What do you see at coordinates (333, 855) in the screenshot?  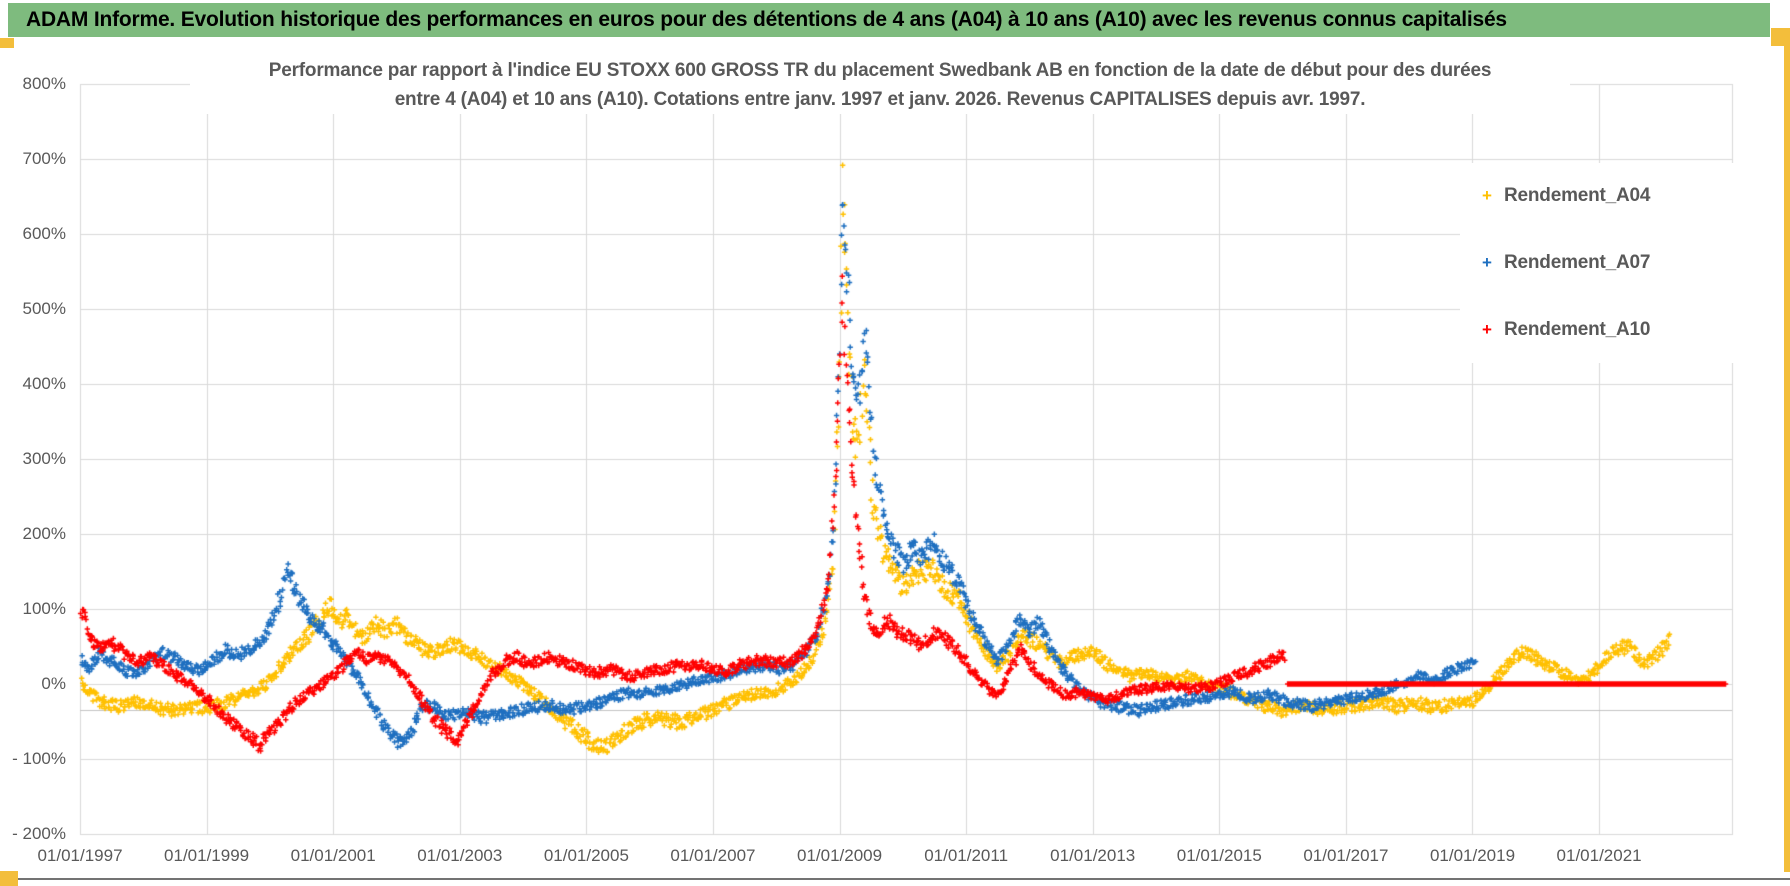 I see `x-axis-tick-label: 01/01/2001` at bounding box center [333, 855].